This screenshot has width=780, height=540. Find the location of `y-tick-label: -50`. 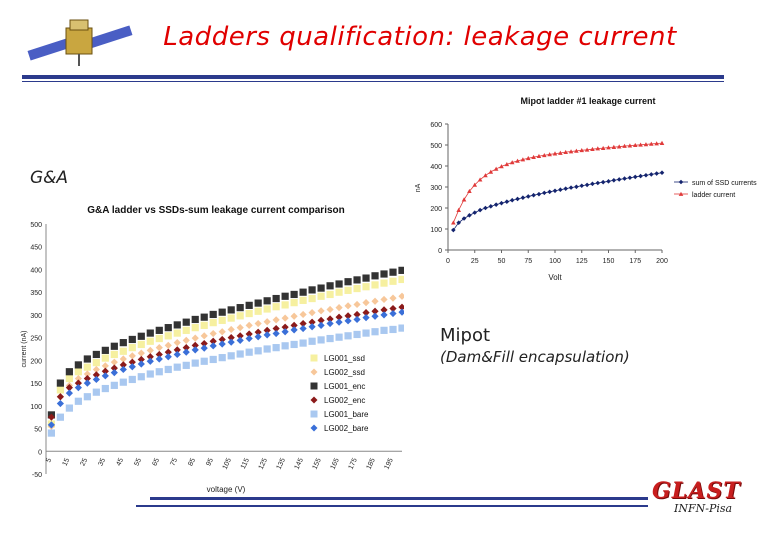

y-tick-label: -50 is located at coordinates (37, 475).